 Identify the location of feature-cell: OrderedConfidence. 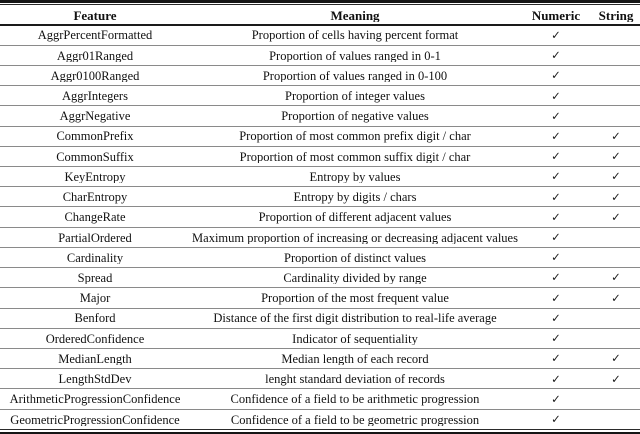
(95, 338).